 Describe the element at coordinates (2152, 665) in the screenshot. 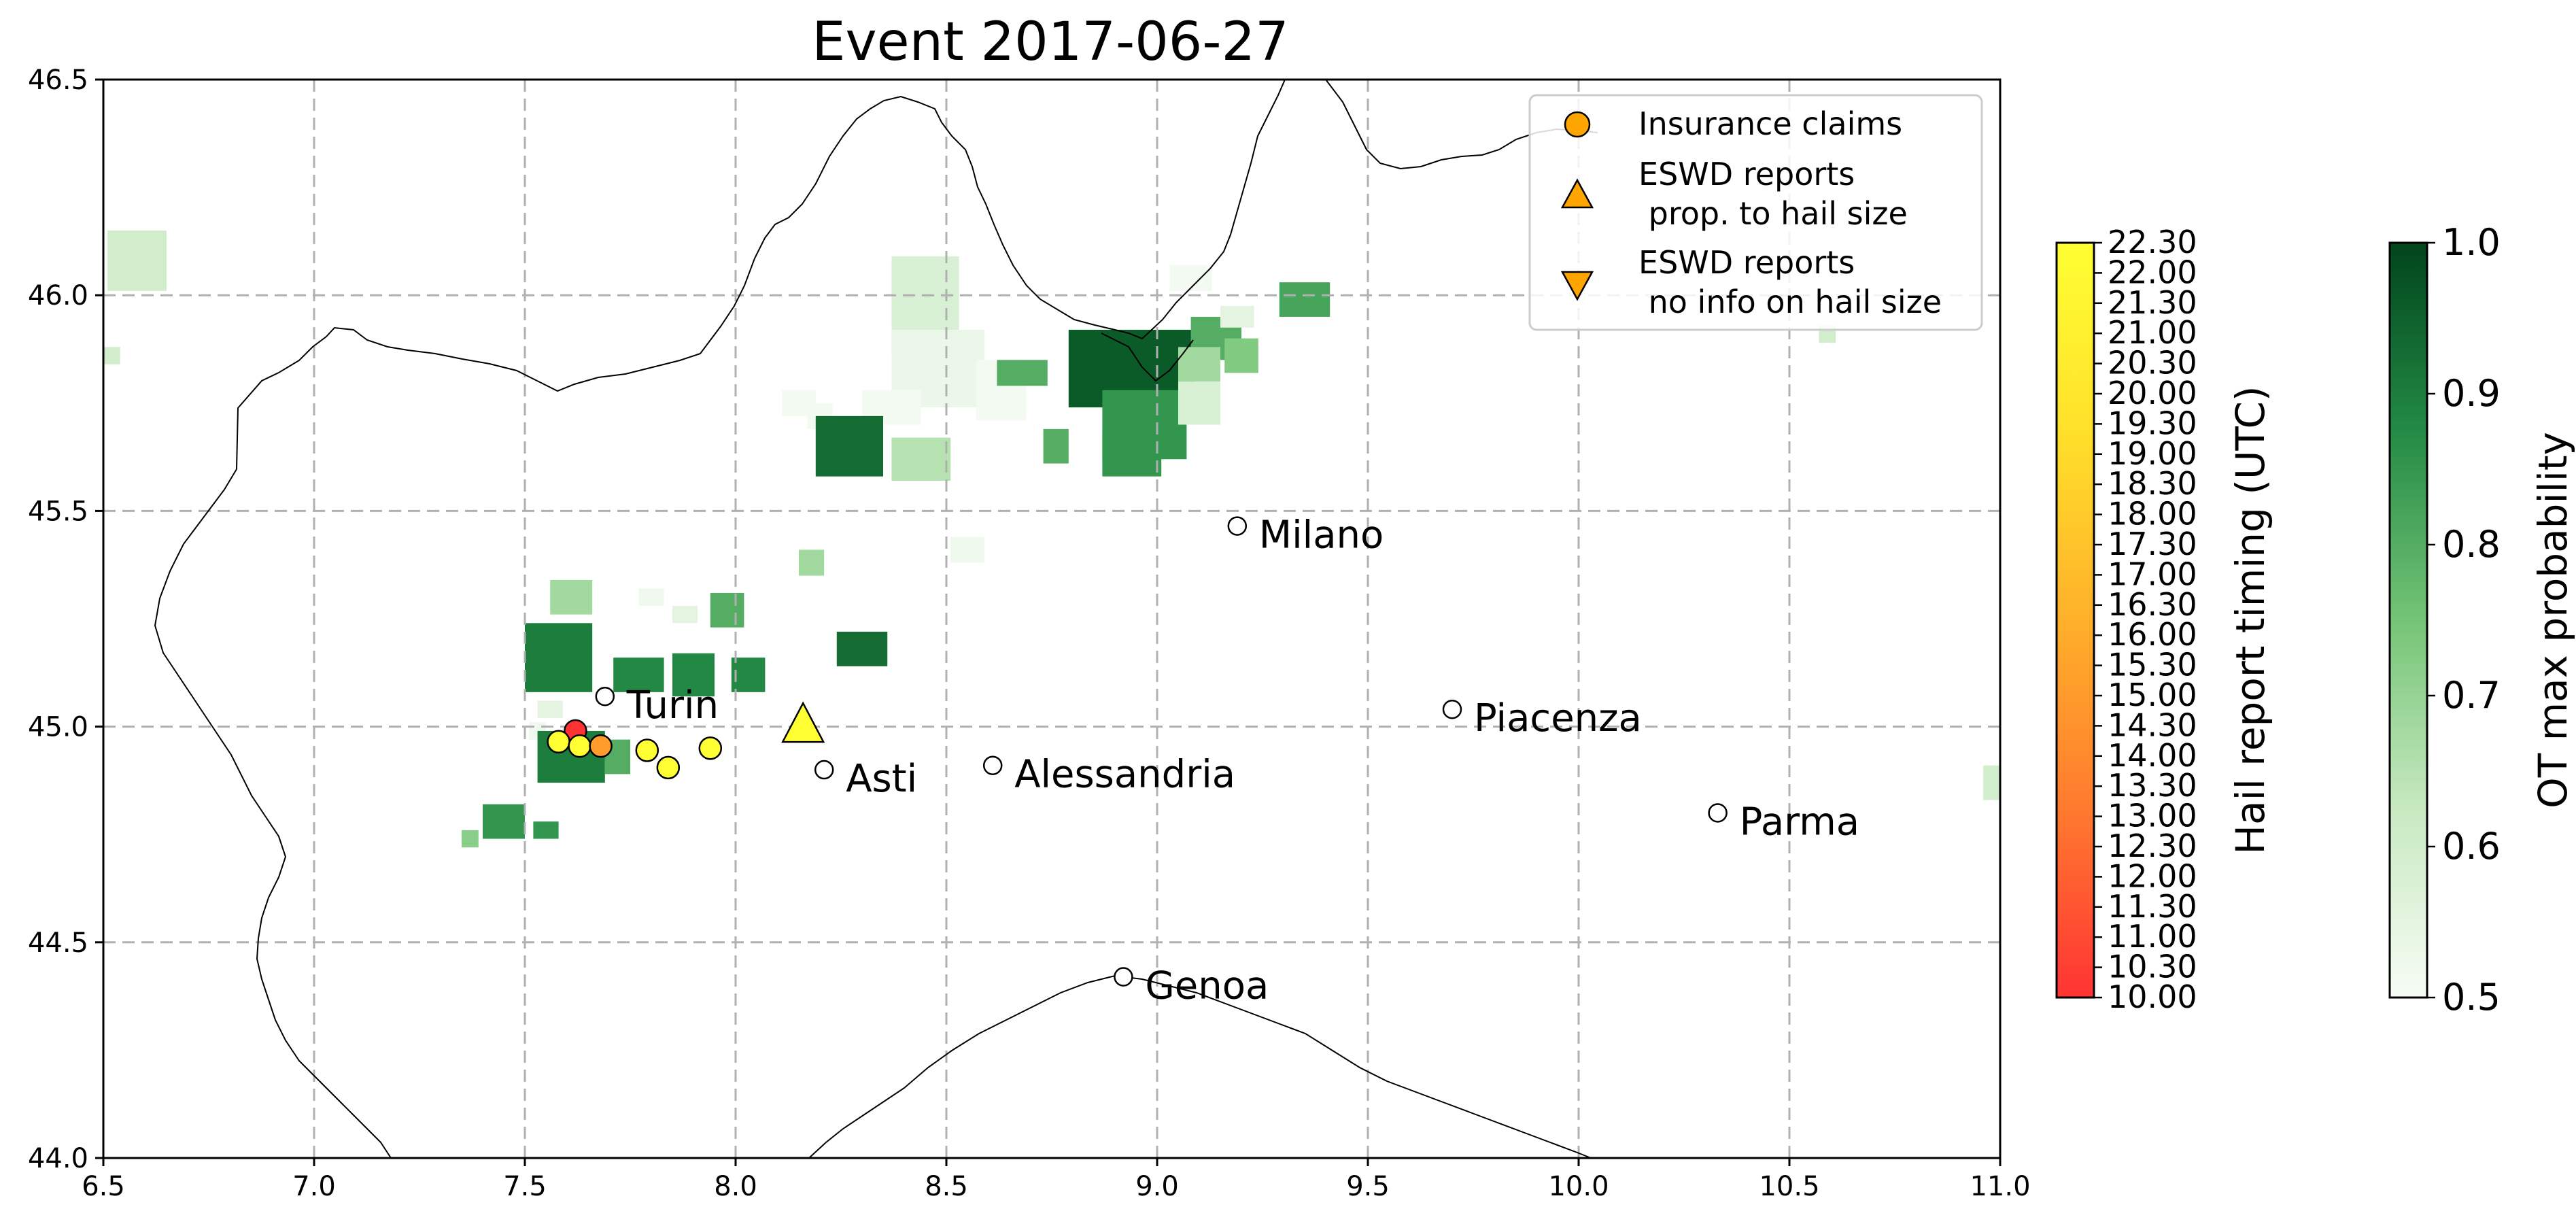

I see `colorbar-hail-timing-tick-label: 15.30` at that location.